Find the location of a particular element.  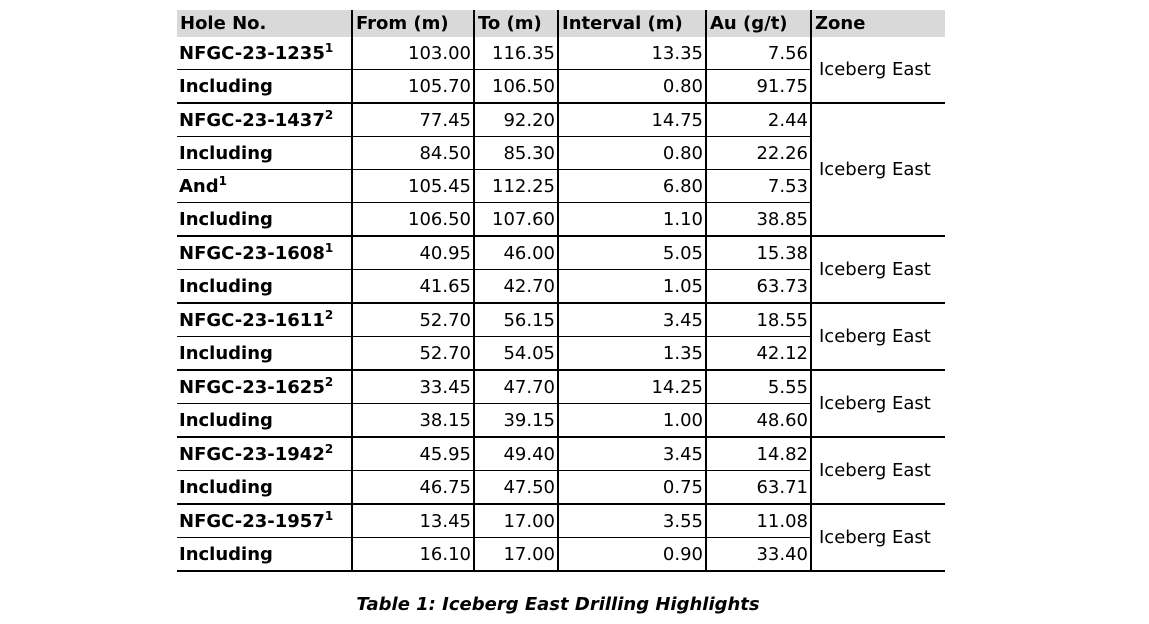

from-cell: 106.50 is located at coordinates (412, 219).